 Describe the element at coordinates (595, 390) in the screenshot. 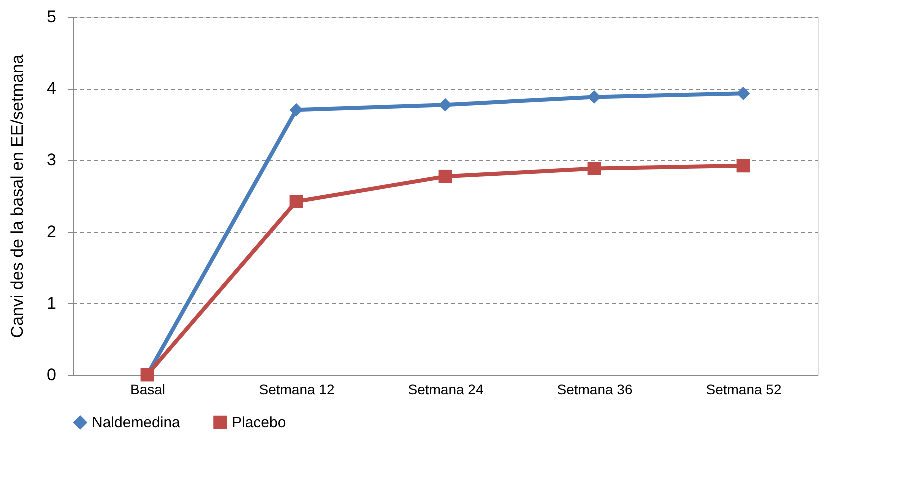

I see `x-tick-label: Setmana 36` at that location.